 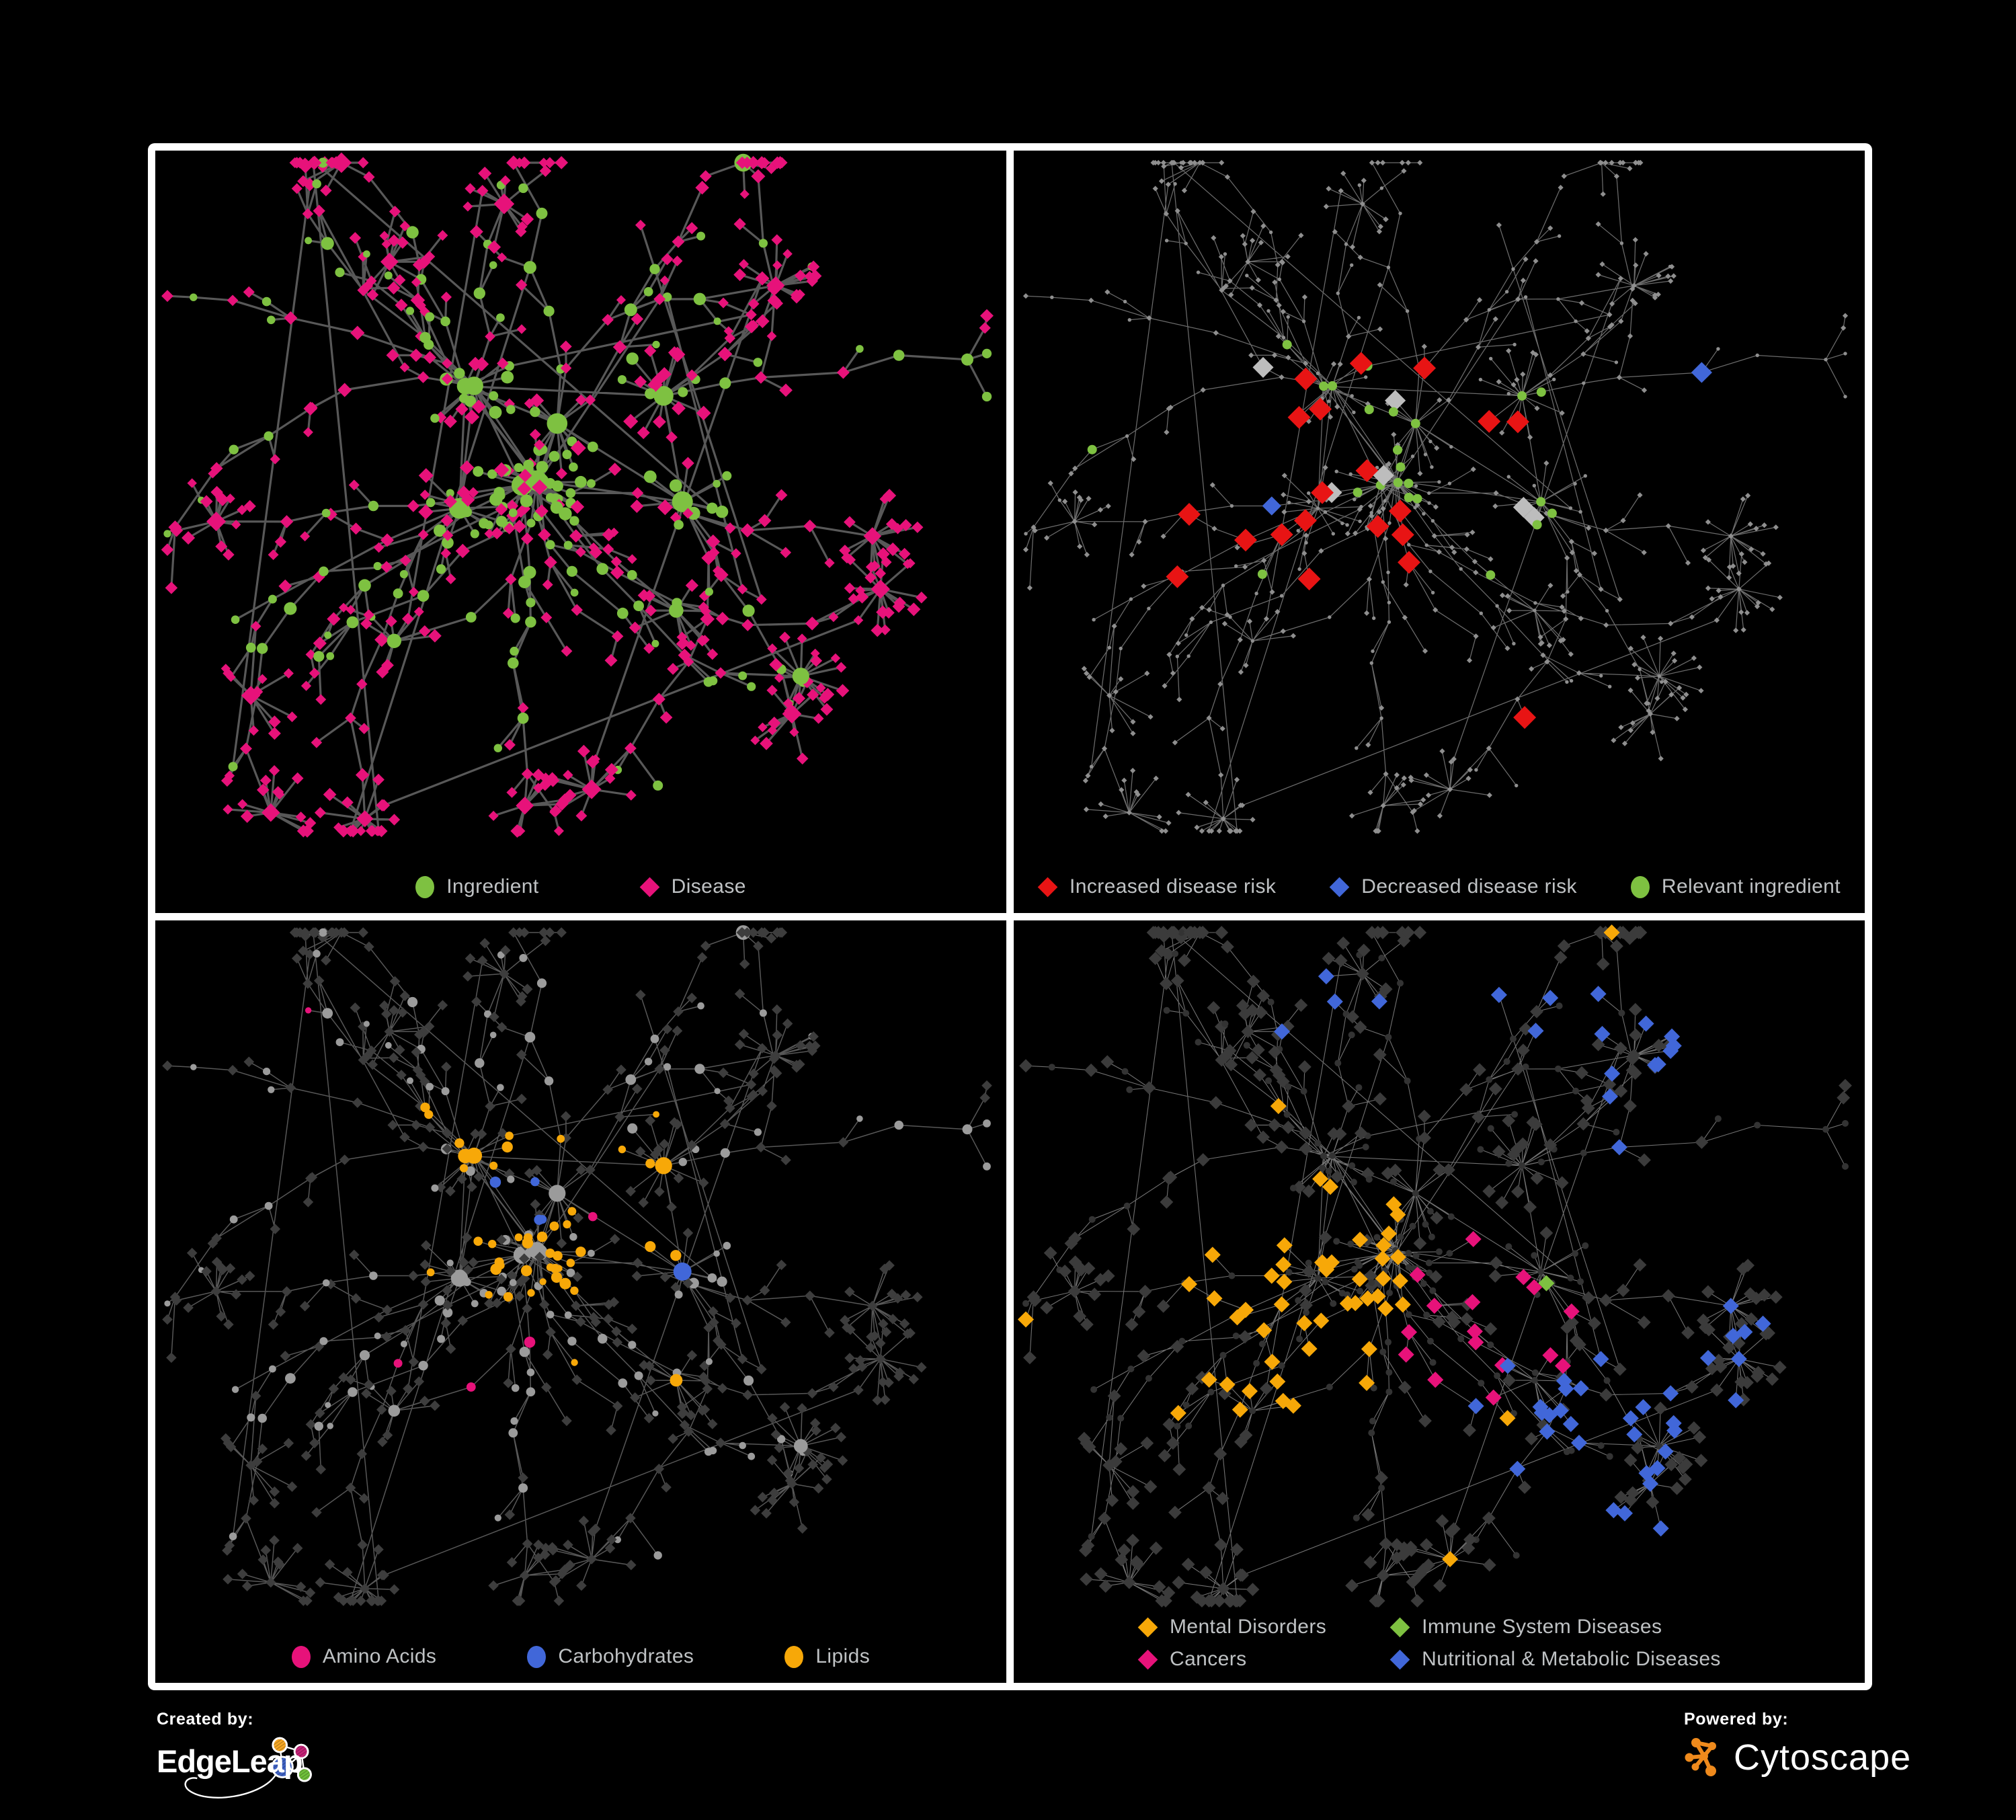 I want to click on powered-by-label: Powered by:, so click(x=1736, y=1719).